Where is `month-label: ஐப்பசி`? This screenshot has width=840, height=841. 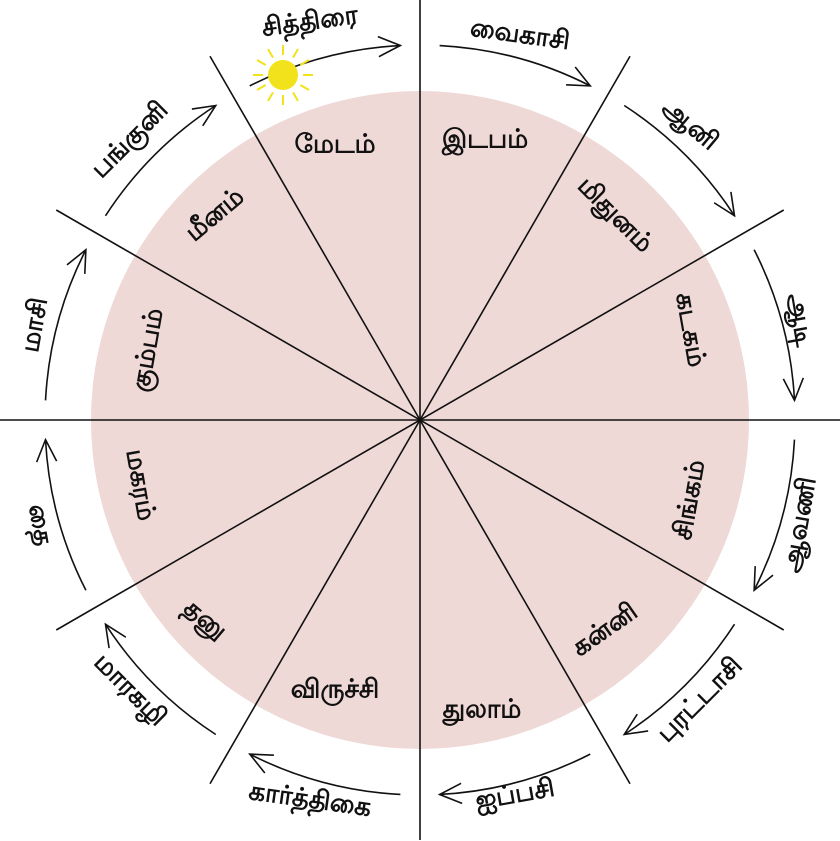 month-label: ஐப்பசி is located at coordinates (515, 795).